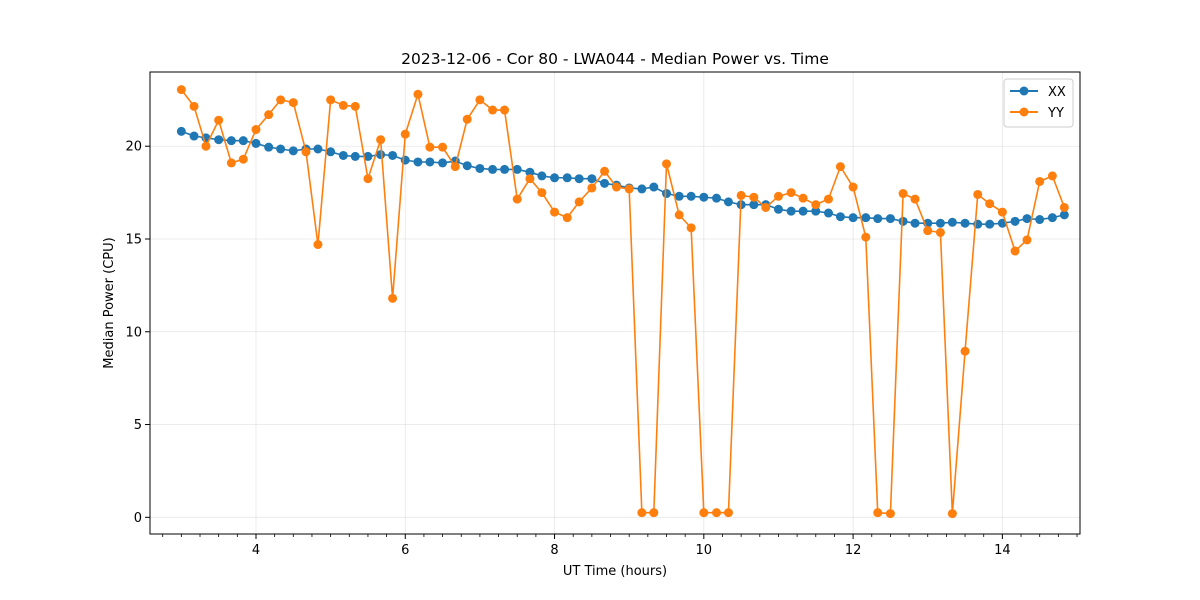  Describe the element at coordinates (133, 332) in the screenshot. I see `y-tick-label: 10` at that location.